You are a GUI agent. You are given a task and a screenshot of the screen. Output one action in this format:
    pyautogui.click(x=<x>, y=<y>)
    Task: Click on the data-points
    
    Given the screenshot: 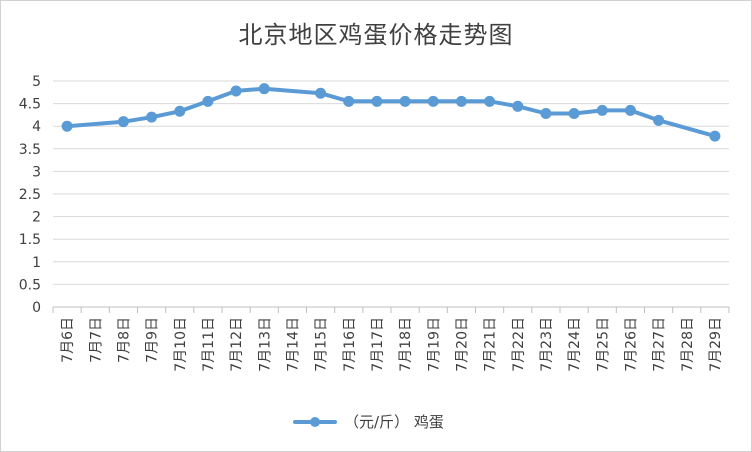 What is the action you would take?
    pyautogui.click(x=391, y=112)
    